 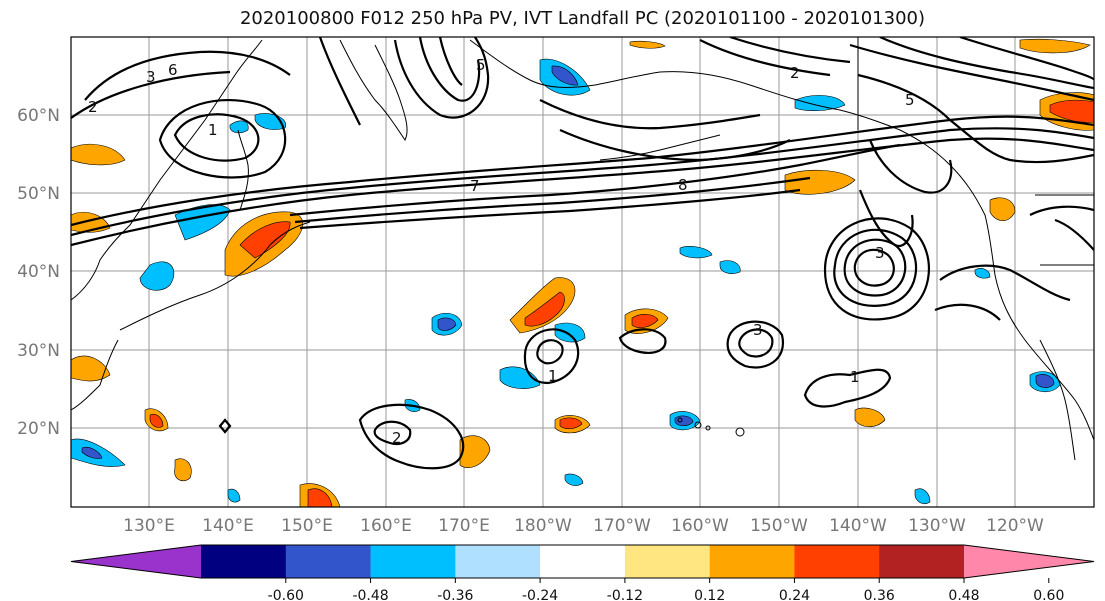 I want to click on contour-label: 7, so click(x=475, y=186).